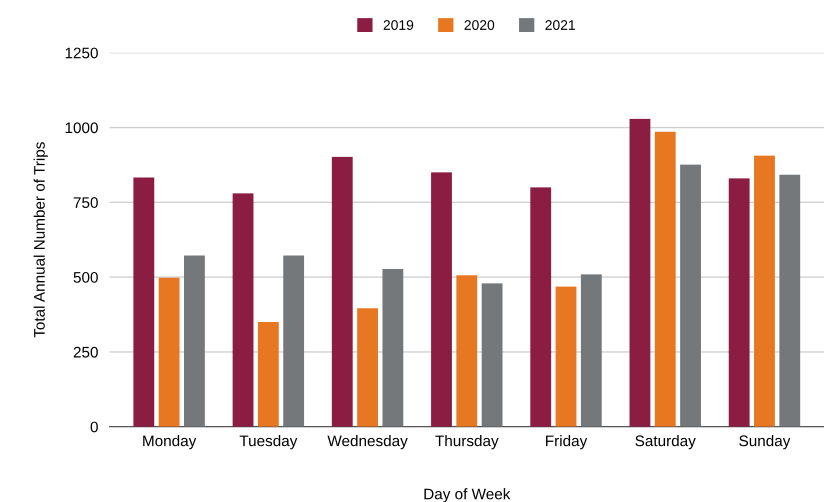  What do you see at coordinates (86, 202) in the screenshot?
I see `y-tick-label: 750` at bounding box center [86, 202].